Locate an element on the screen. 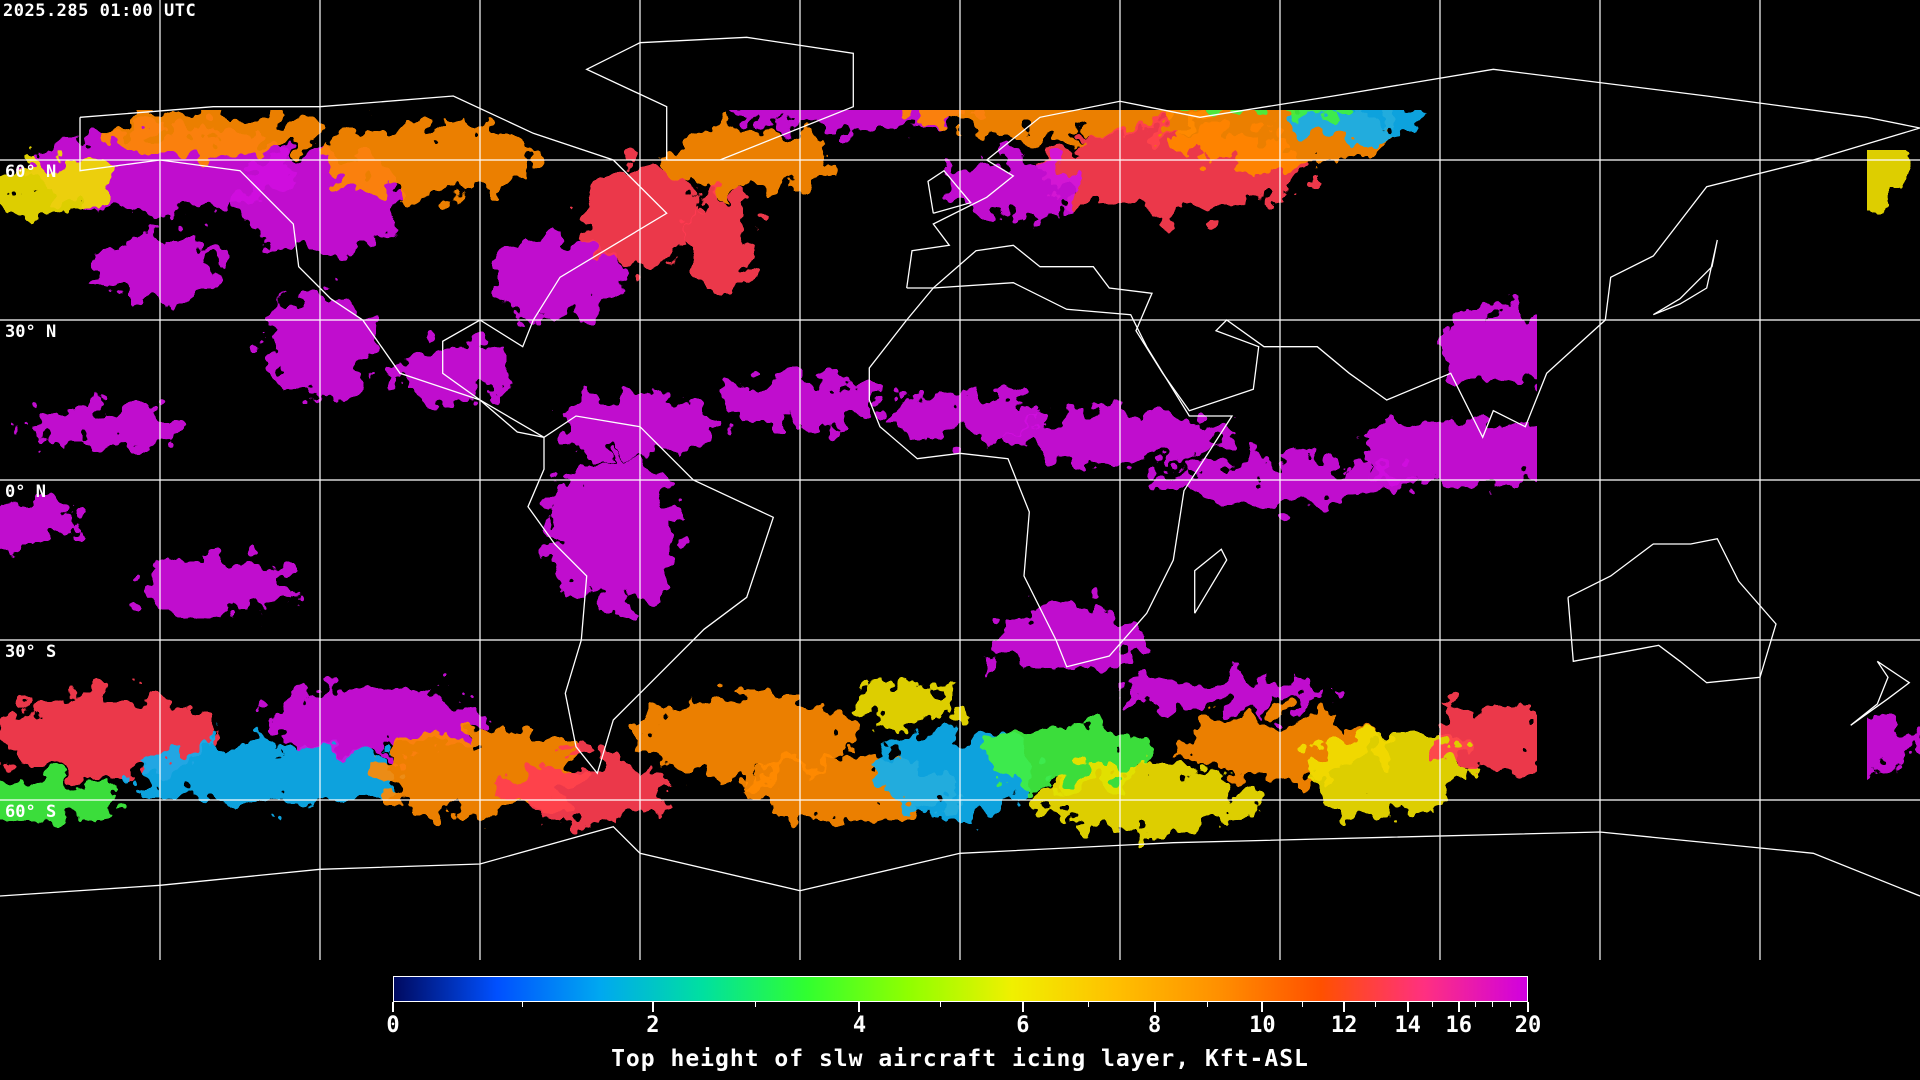 Image resolution: width=1920 pixels, height=1080 pixels. colorbar-tick-label: 14 is located at coordinates (1407, 1025).